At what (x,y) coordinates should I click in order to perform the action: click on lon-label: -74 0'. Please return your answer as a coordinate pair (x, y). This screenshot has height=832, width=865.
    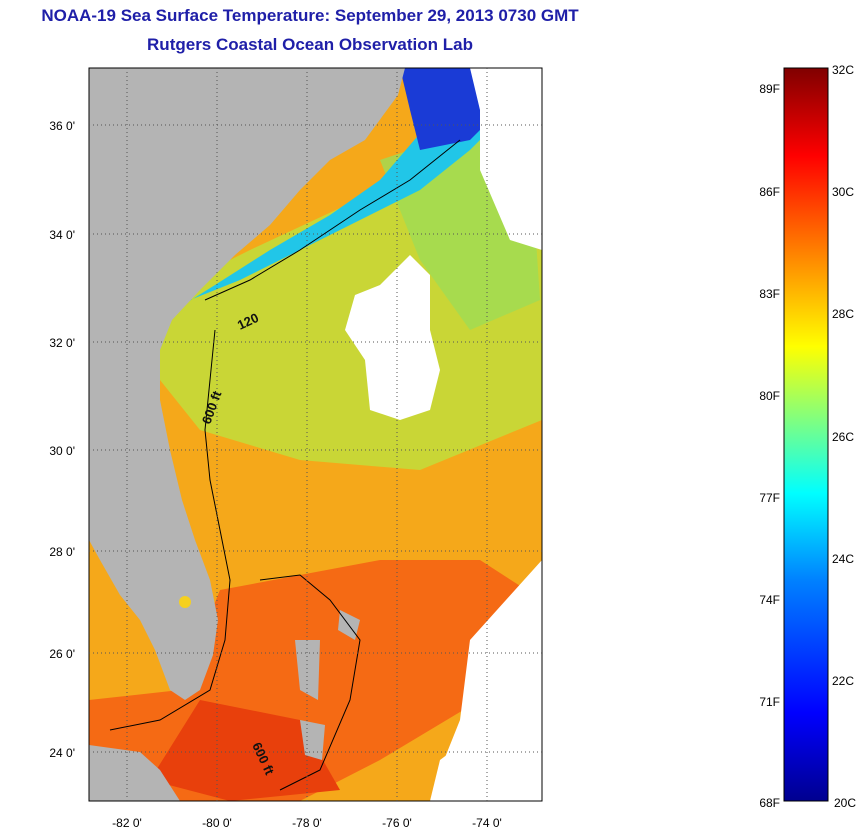
    Looking at the image, I should click on (487, 823).